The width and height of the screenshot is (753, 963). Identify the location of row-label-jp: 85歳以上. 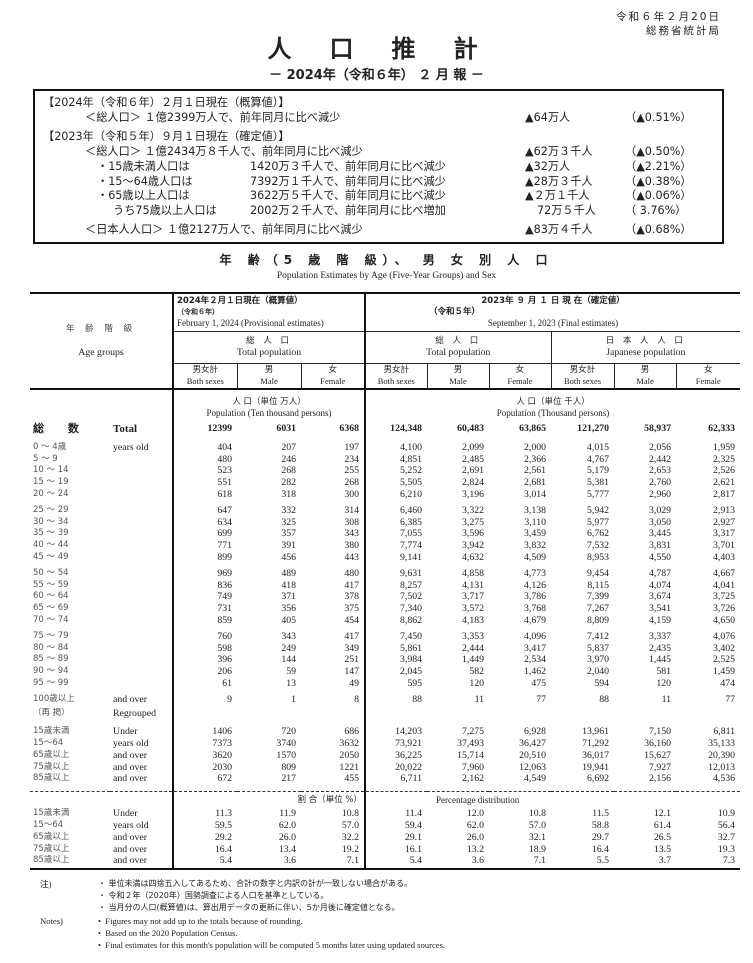
(51, 860).